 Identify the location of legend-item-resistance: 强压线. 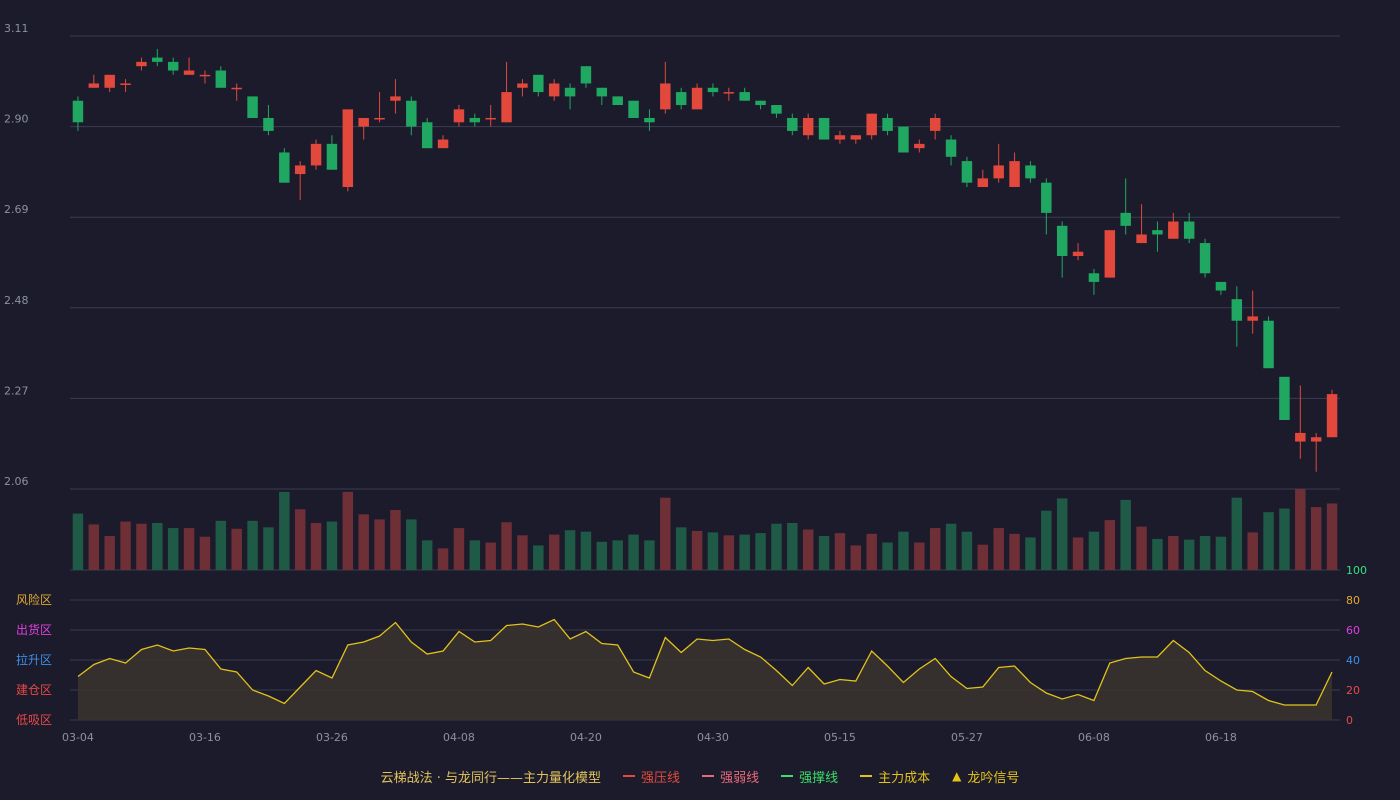
(651, 776).